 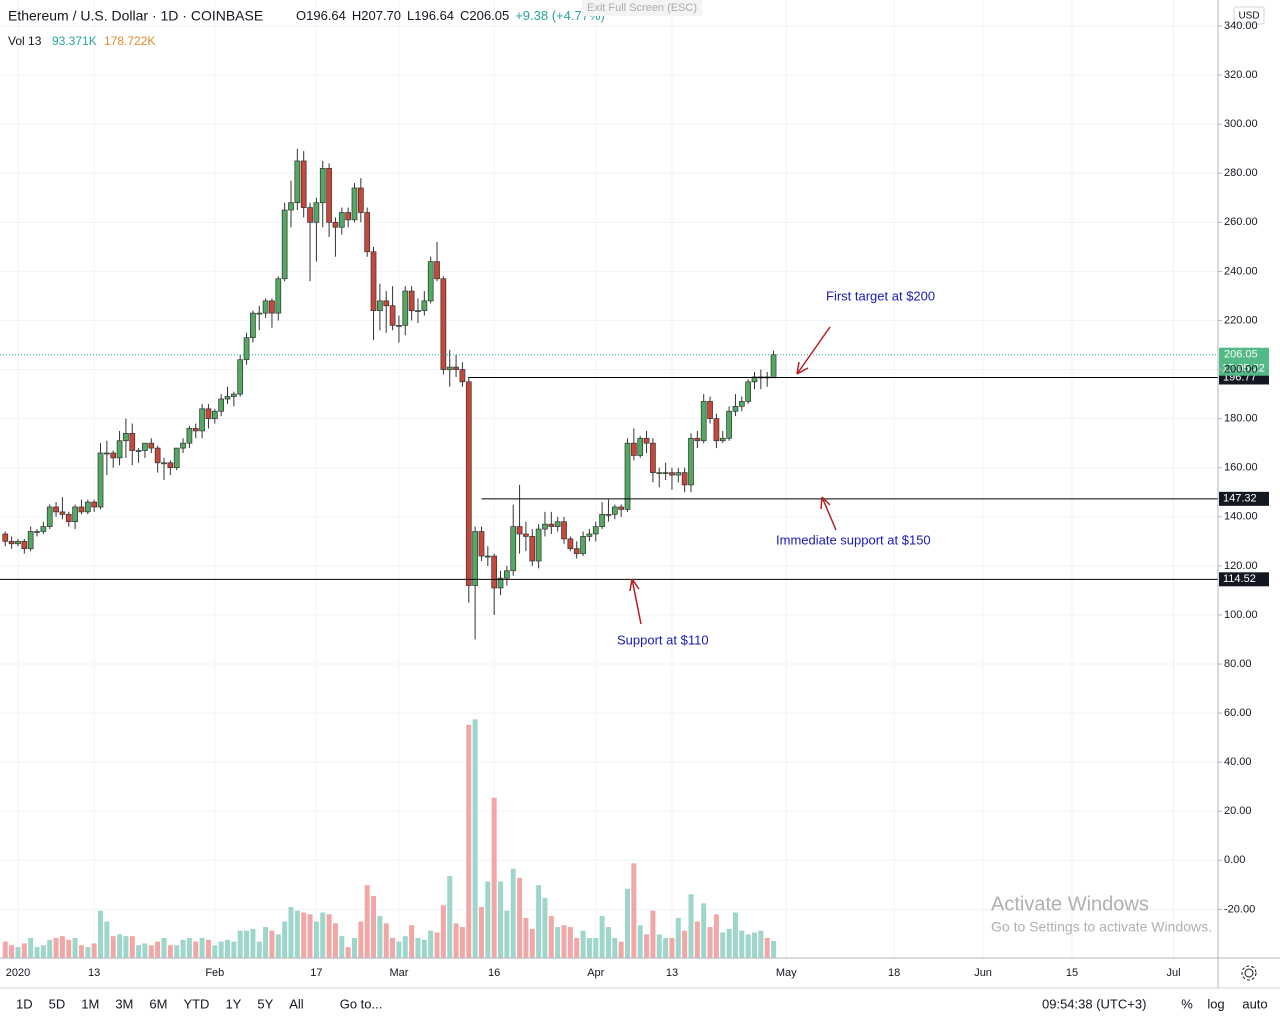 What do you see at coordinates (1254, 1003) in the screenshot?
I see `scale-button: auto` at bounding box center [1254, 1003].